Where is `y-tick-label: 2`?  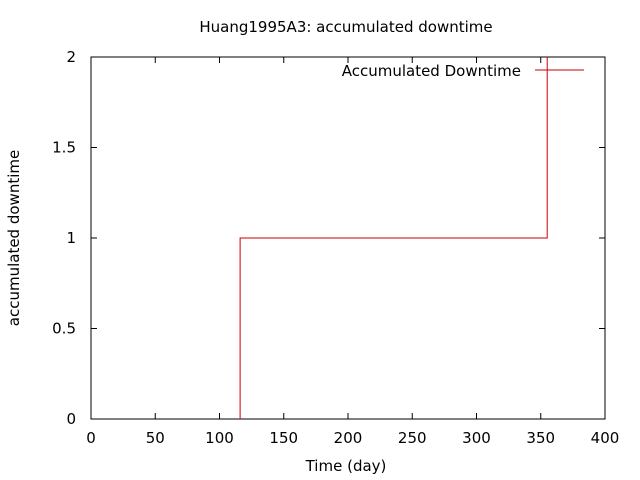
y-tick-label: 2 is located at coordinates (71, 57).